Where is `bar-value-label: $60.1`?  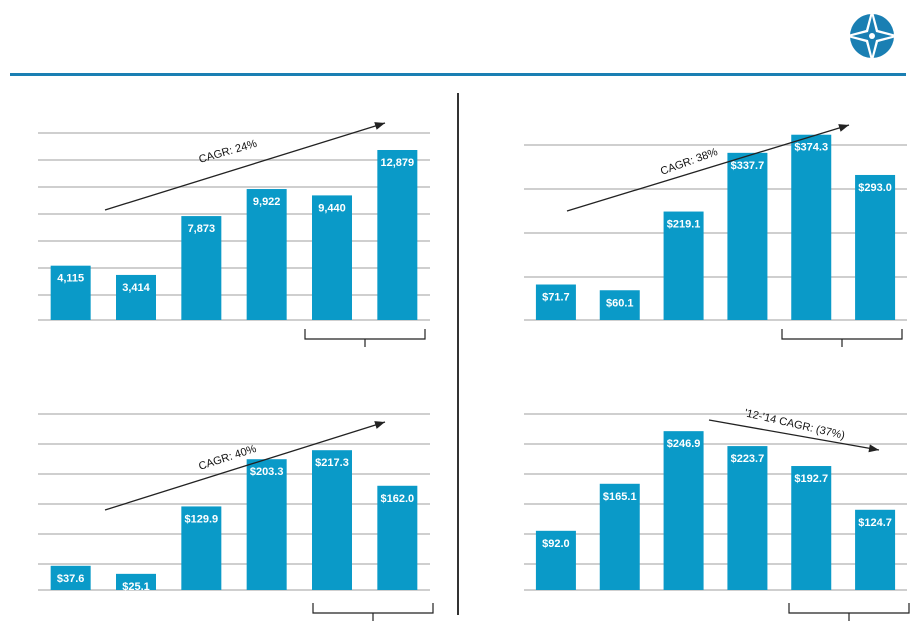
bar-value-label: $60.1 is located at coordinates (620, 303).